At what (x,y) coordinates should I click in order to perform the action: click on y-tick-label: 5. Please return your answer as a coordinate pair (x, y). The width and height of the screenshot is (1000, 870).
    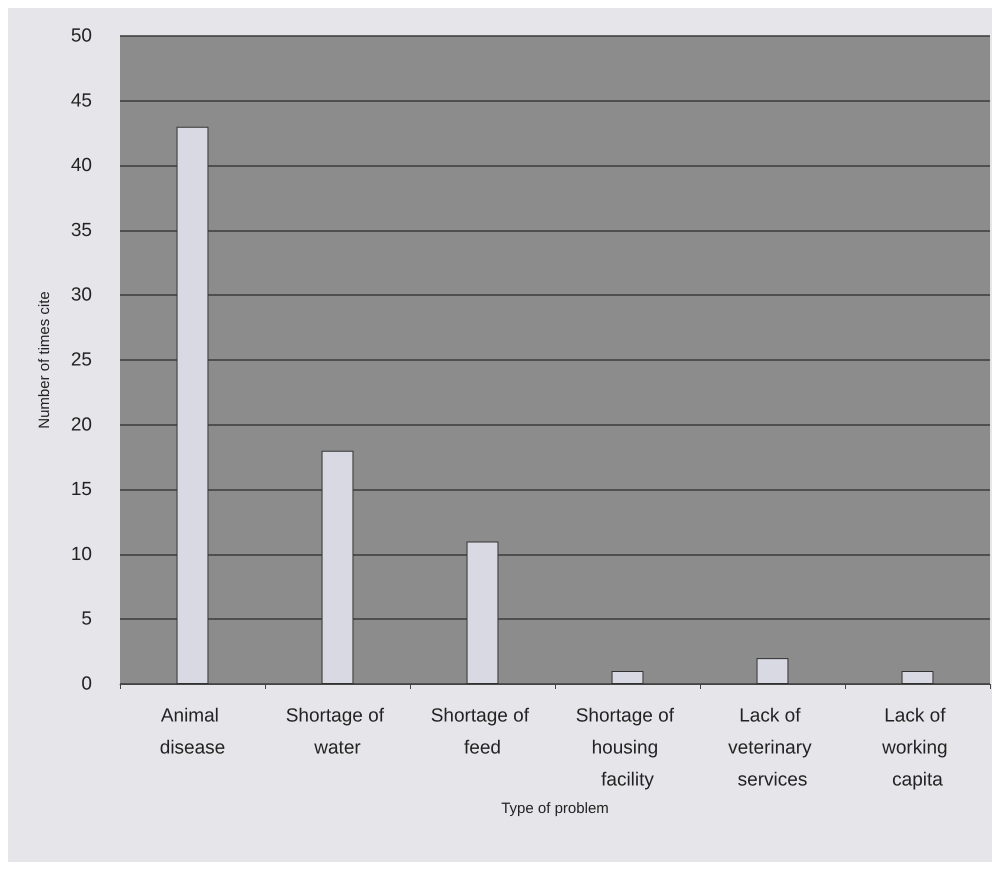
    Looking at the image, I should click on (86, 619).